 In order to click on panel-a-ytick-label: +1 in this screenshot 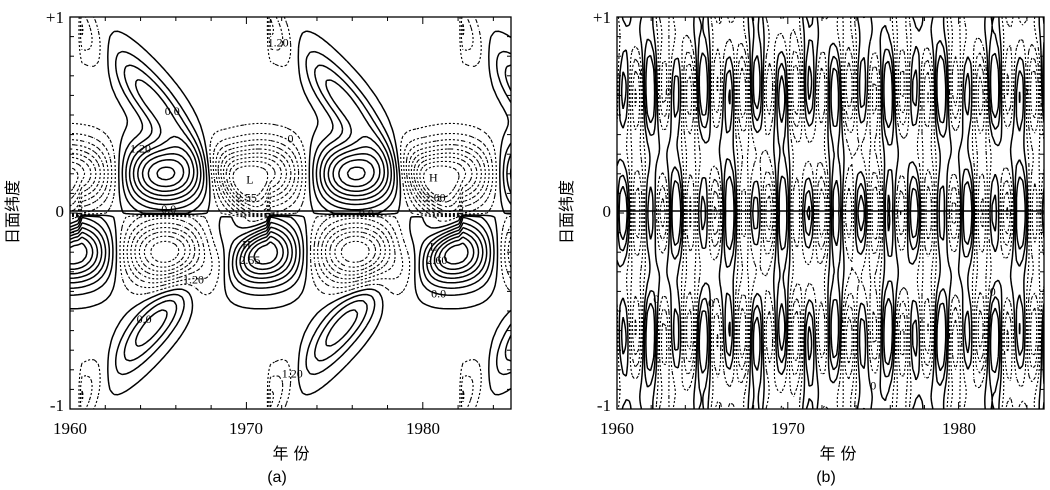, I will do `click(55, 17)`.